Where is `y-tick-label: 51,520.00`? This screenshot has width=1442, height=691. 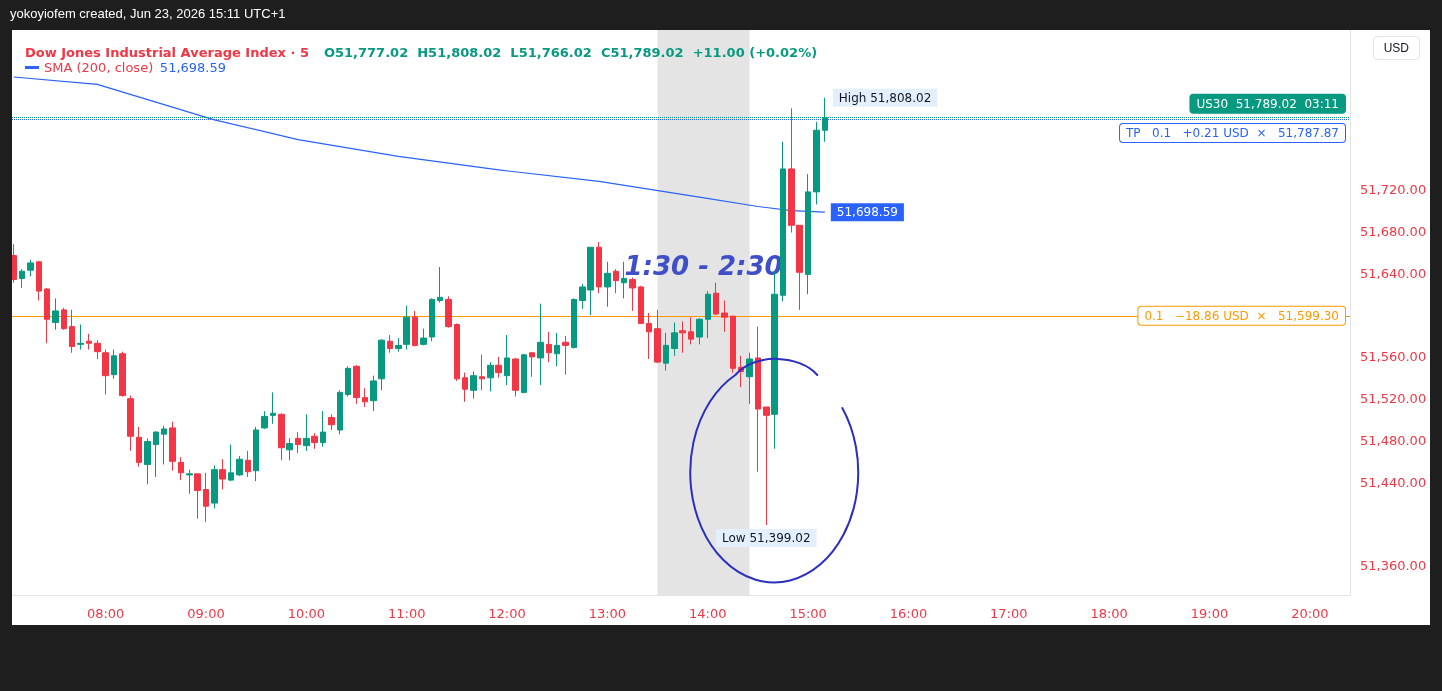
y-tick-label: 51,520.00 is located at coordinates (1393, 399).